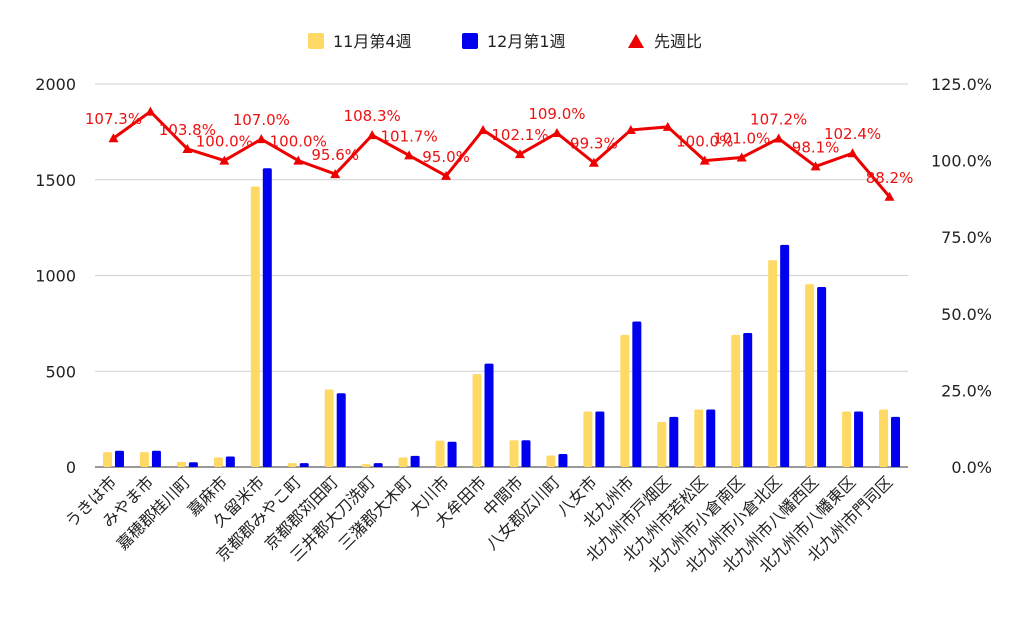 The height and width of the screenshot is (633, 1024). I want to click on right-tick-label: 0.0%, so click(971, 467).